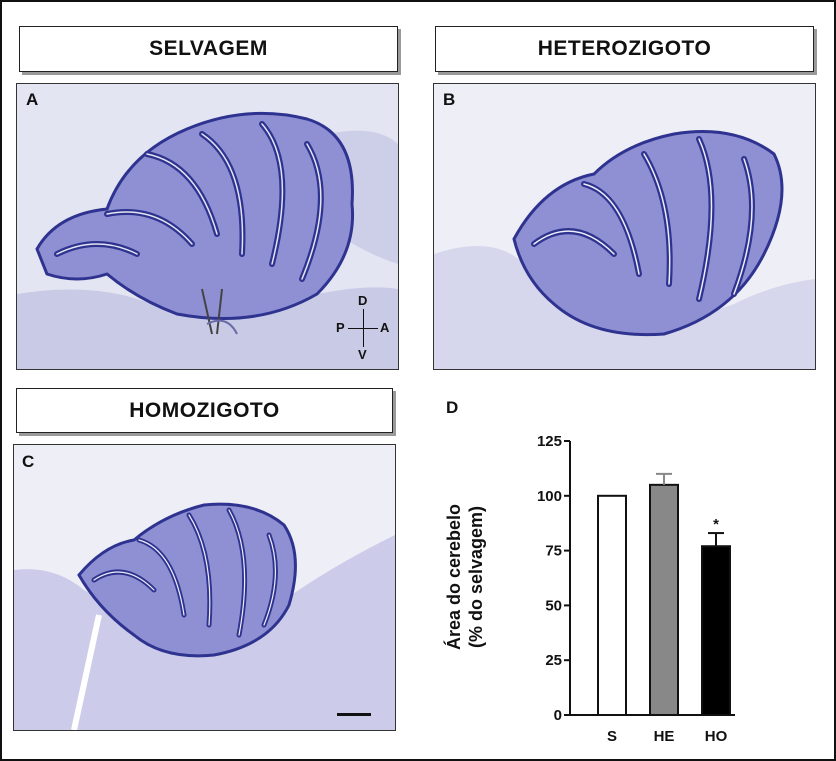 This screenshot has height=761, width=836. What do you see at coordinates (553, 660) in the screenshot?
I see `y-tick-label: 25` at bounding box center [553, 660].